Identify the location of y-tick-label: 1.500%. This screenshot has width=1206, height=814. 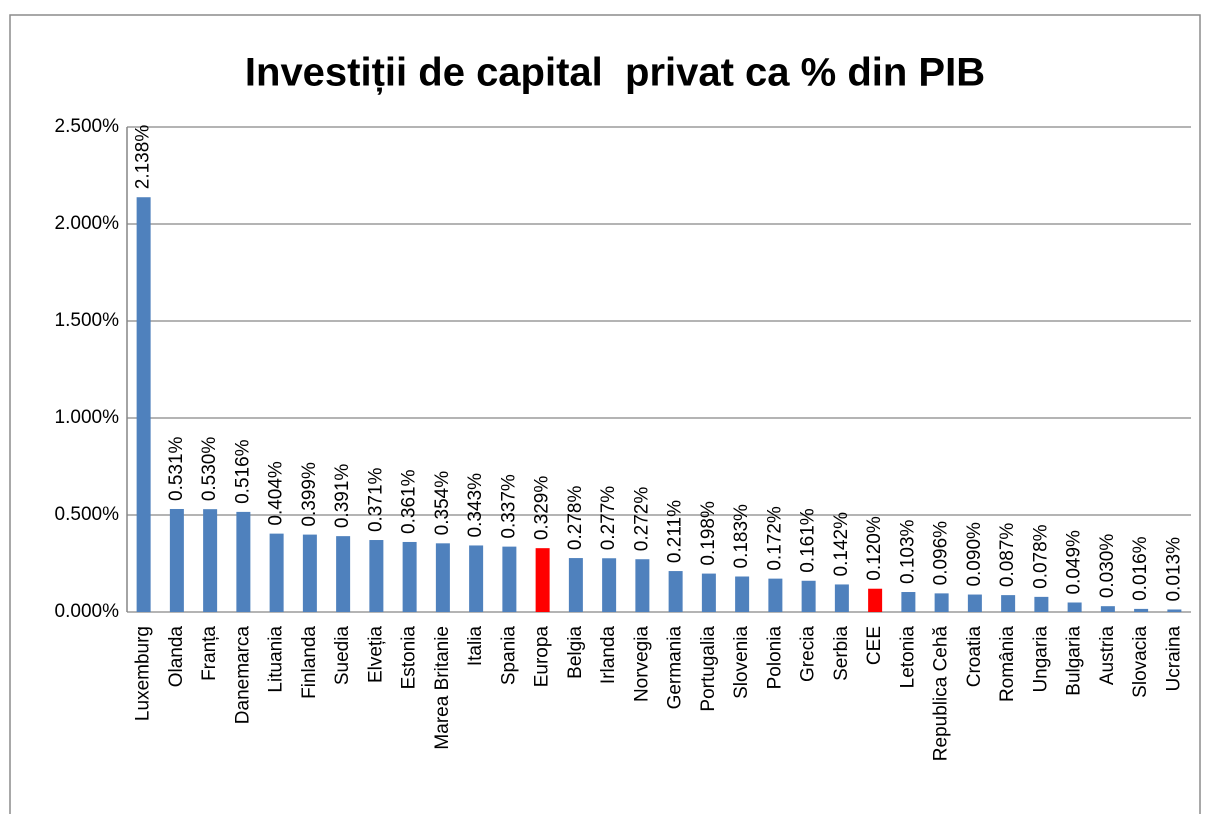
(87, 320).